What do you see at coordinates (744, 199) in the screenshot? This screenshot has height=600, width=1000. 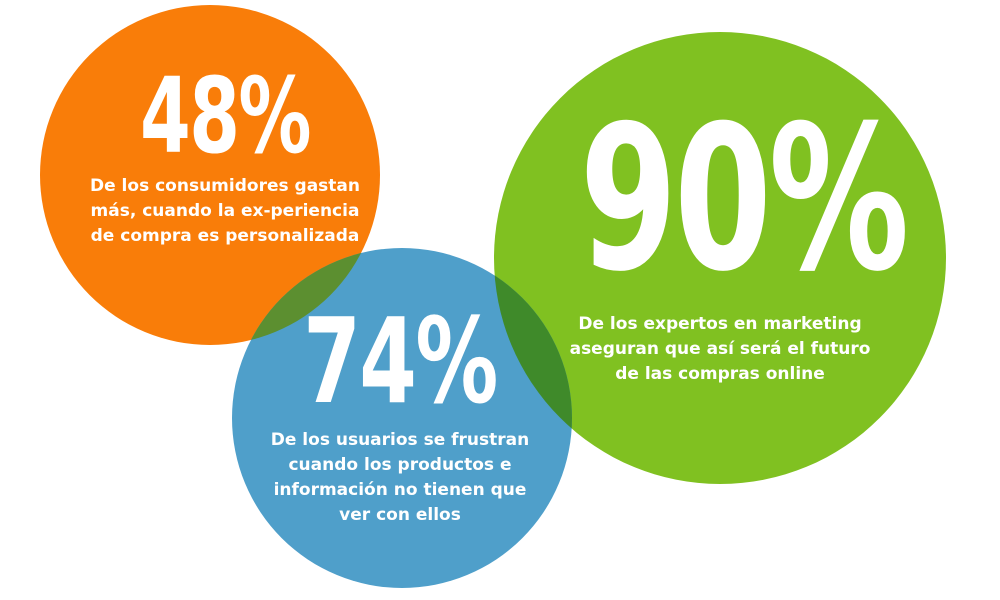 I see `stat-90-percent: 90%` at bounding box center [744, 199].